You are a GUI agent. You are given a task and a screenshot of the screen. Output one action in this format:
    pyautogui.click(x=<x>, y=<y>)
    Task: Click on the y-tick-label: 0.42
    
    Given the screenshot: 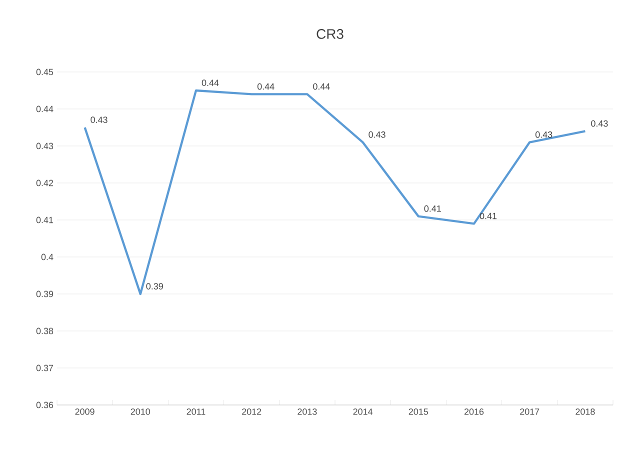 What is the action you would take?
    pyautogui.click(x=45, y=183)
    